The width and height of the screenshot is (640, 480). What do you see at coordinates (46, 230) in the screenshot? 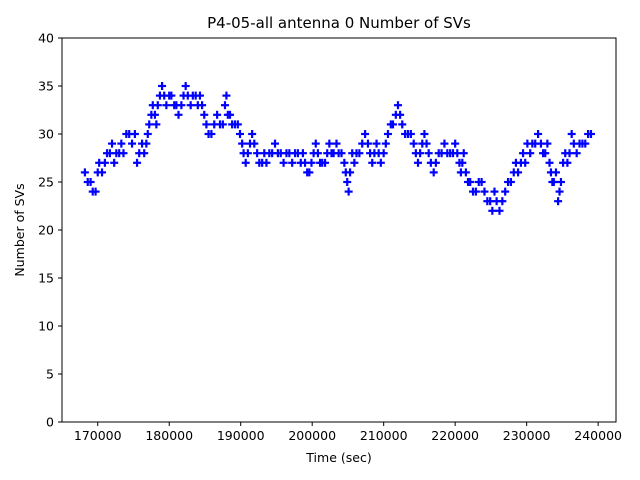
I see `y-tick-label: 20` at bounding box center [46, 230].